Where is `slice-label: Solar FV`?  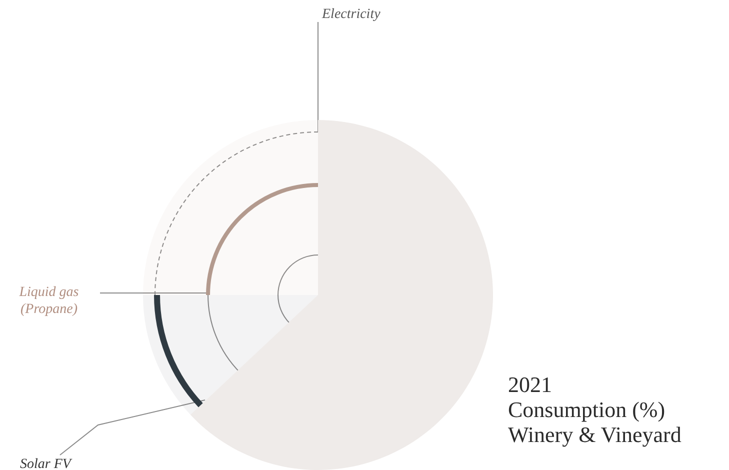 slice-label: Solar FV is located at coordinates (45, 463).